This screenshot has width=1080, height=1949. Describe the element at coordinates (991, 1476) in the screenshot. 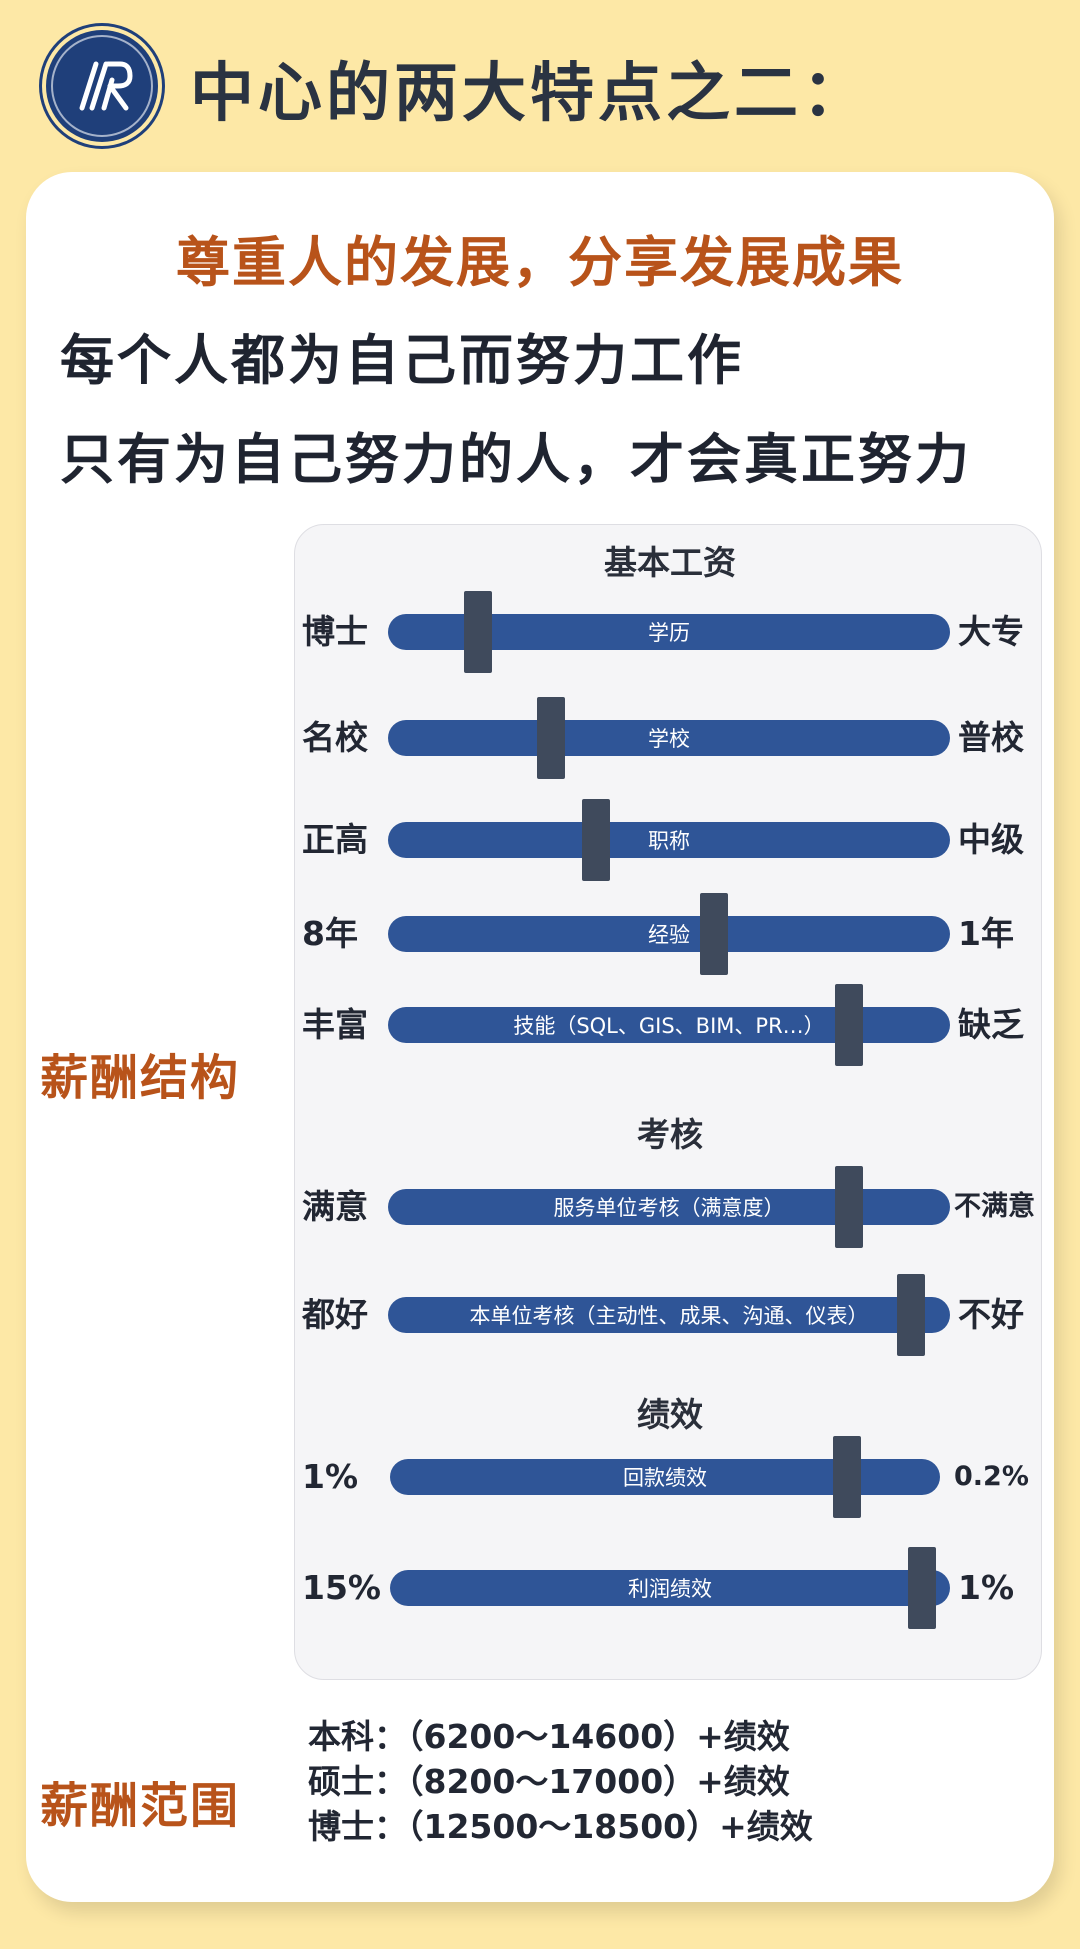

I see `row-right-label: 0.2%` at that location.